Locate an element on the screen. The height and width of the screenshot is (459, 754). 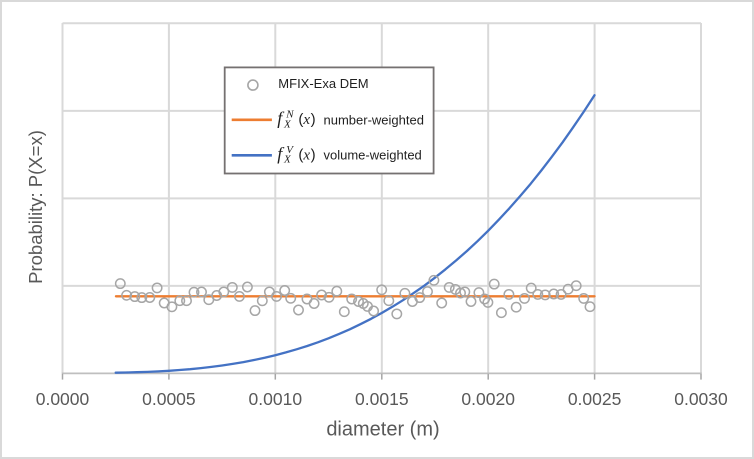
svg-text: diameter (m) is located at coordinates (382, 430).